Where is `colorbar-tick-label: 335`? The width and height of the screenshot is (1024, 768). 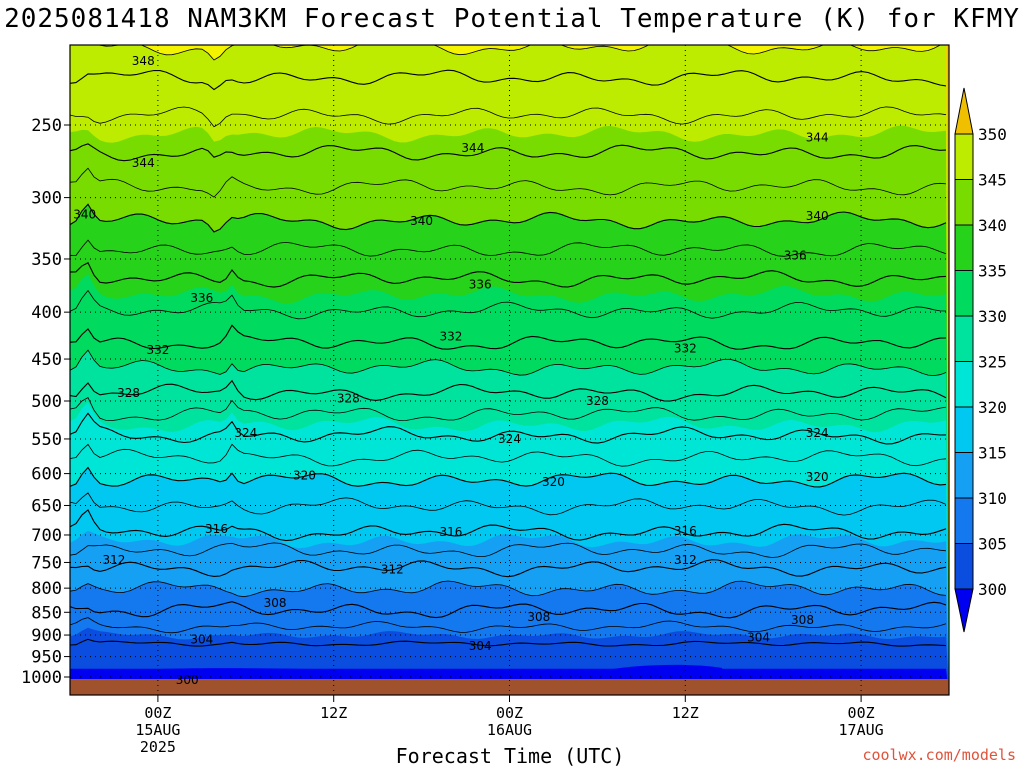 colorbar-tick-label: 335 is located at coordinates (992, 271).